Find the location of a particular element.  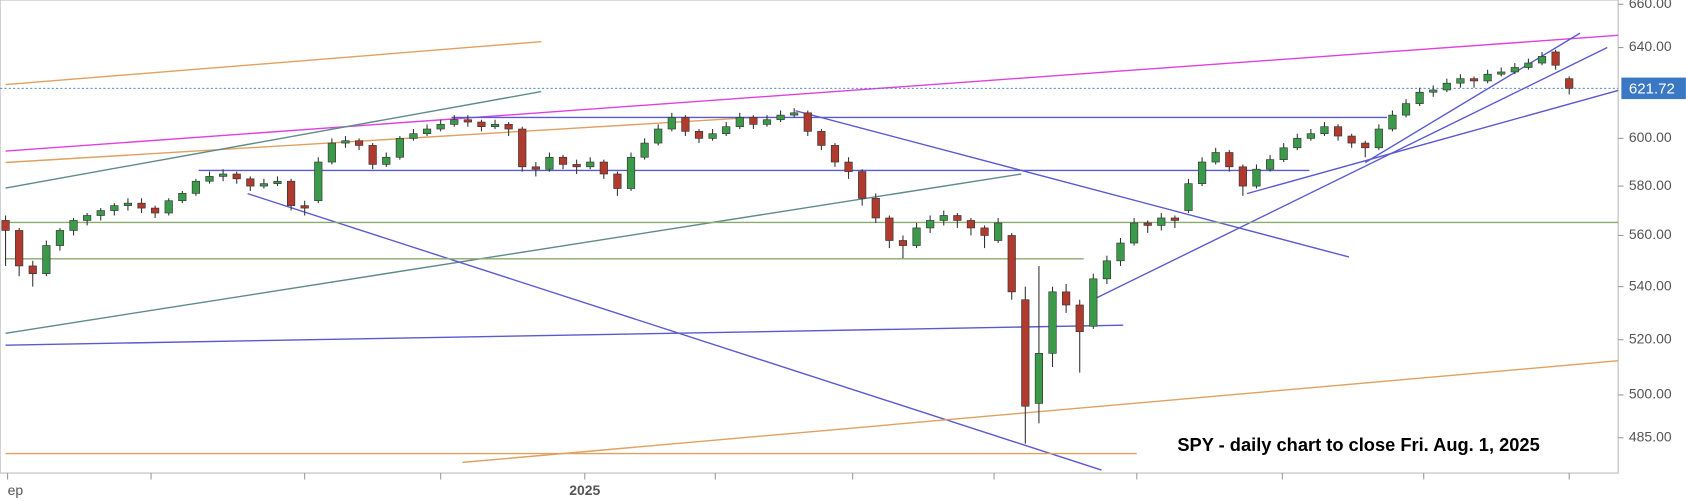

y-tick-label: 540.00 is located at coordinates (1650, 285).